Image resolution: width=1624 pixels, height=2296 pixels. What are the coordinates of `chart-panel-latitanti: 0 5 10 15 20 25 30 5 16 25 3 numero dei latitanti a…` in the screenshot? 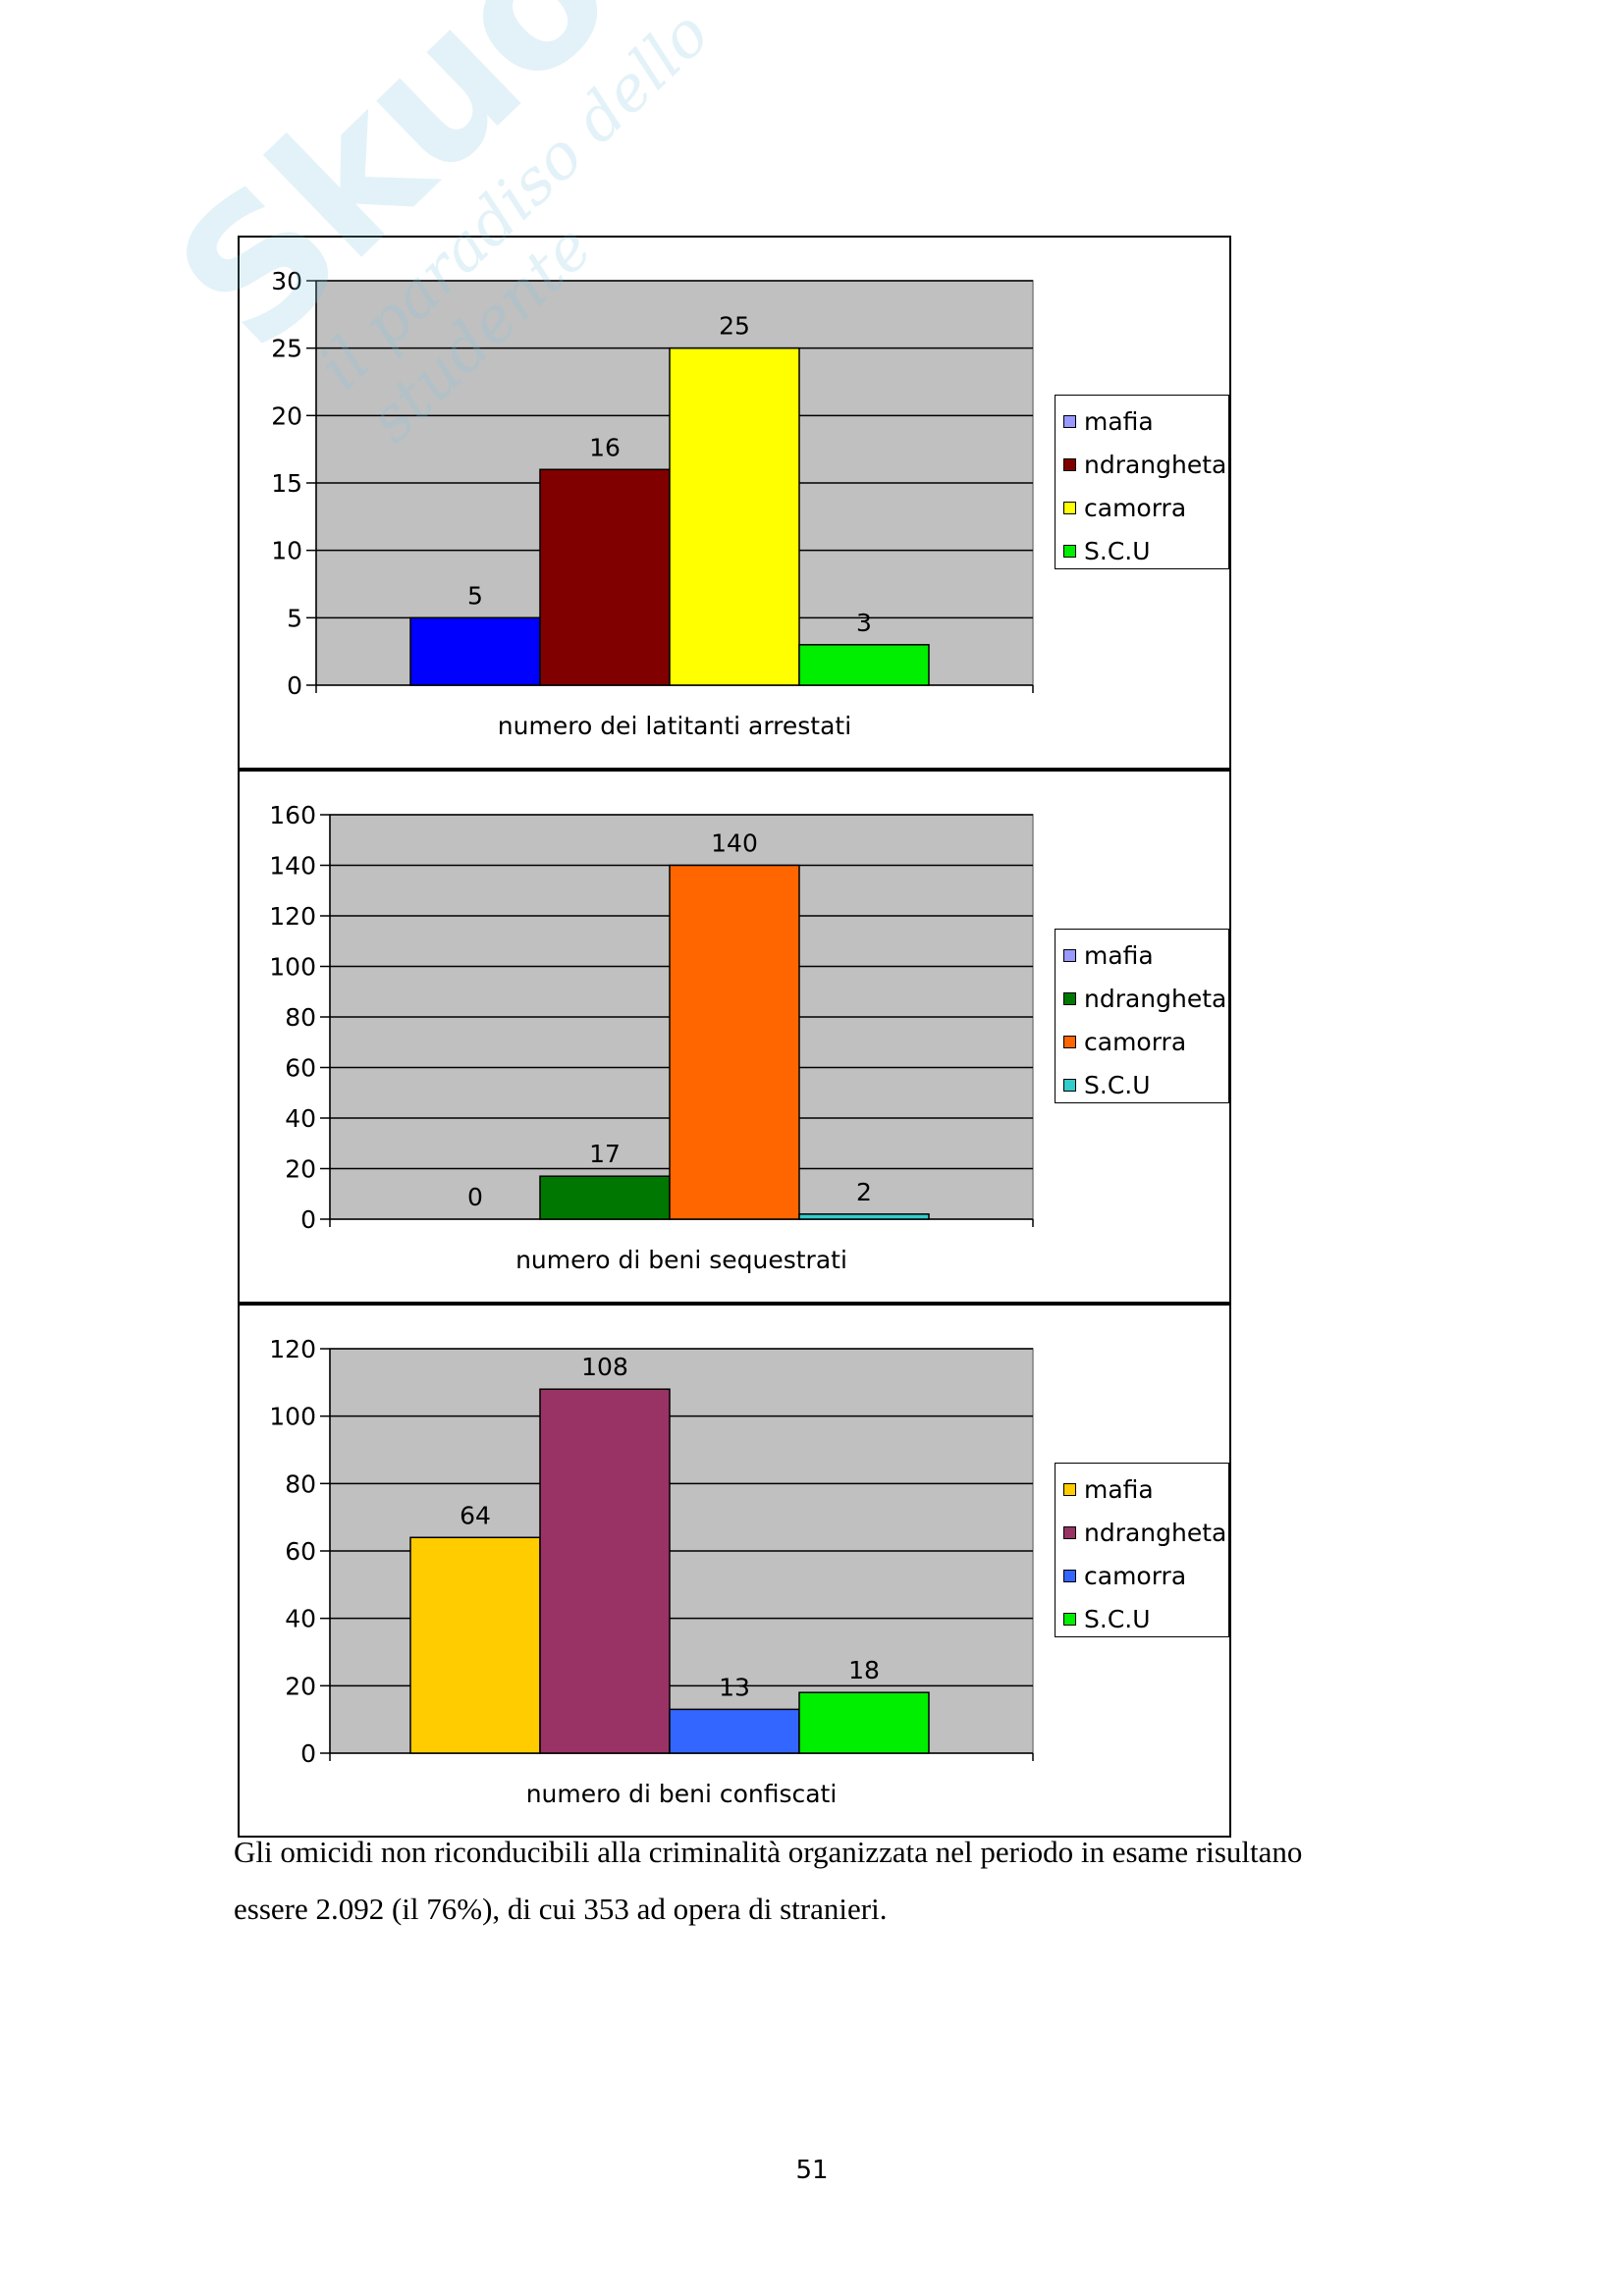 It's located at (734, 503).